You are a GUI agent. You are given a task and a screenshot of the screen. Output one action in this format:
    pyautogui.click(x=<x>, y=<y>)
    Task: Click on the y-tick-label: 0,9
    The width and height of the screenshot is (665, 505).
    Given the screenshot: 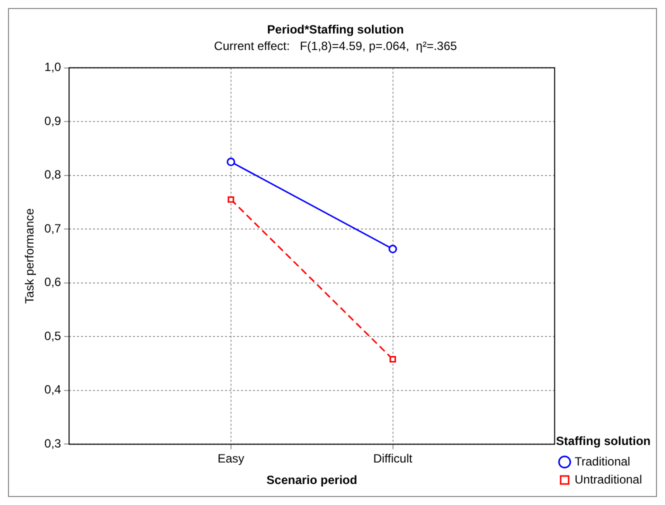 What is the action you would take?
    pyautogui.click(x=53, y=121)
    